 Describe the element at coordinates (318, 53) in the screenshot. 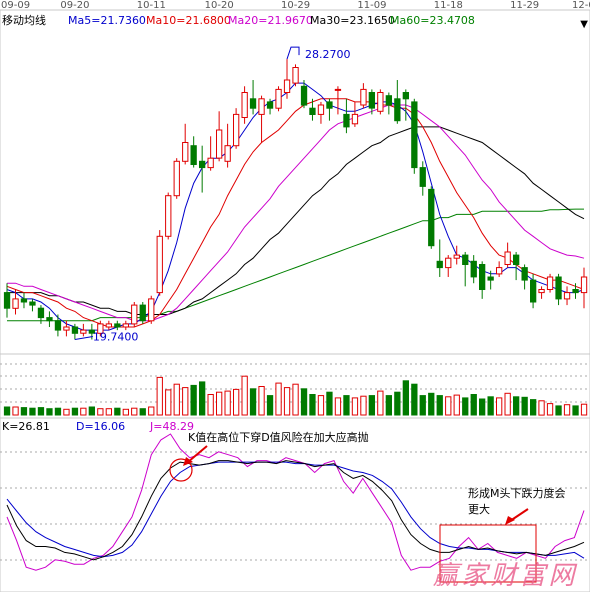

I see `high-price-marker: 28.2700` at that location.